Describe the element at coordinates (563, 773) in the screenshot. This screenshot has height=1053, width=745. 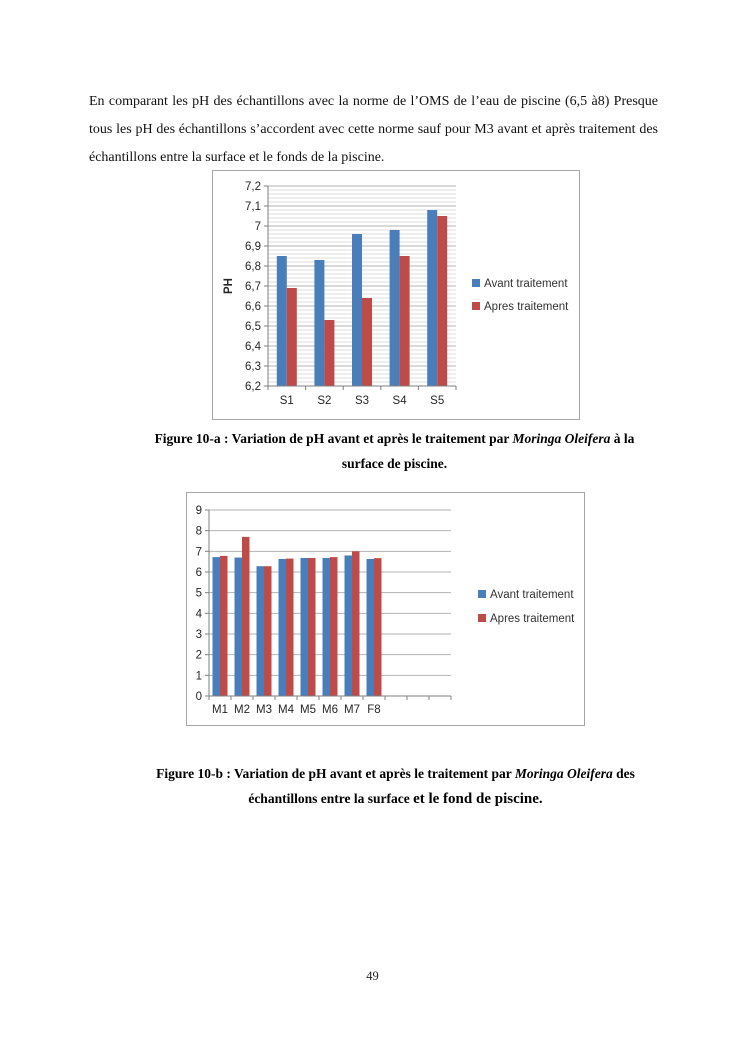
I see `caption-b-species: Moringa Oleifera` at that location.